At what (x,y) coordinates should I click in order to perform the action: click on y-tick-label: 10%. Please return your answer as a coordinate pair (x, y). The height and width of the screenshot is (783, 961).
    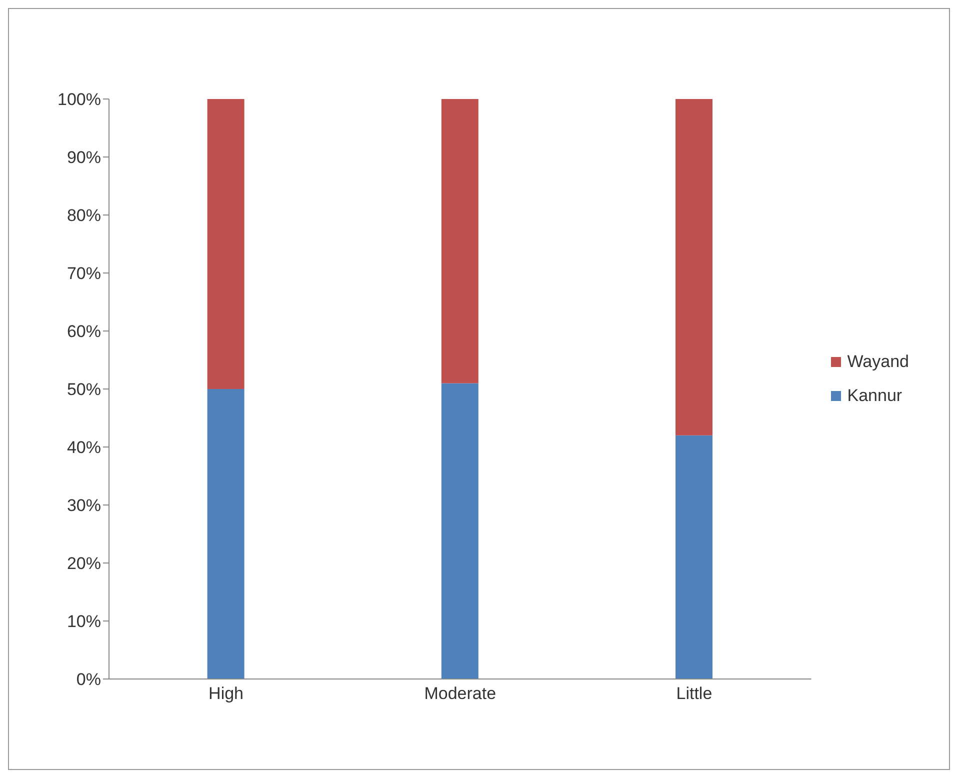
    Looking at the image, I should click on (83, 622).